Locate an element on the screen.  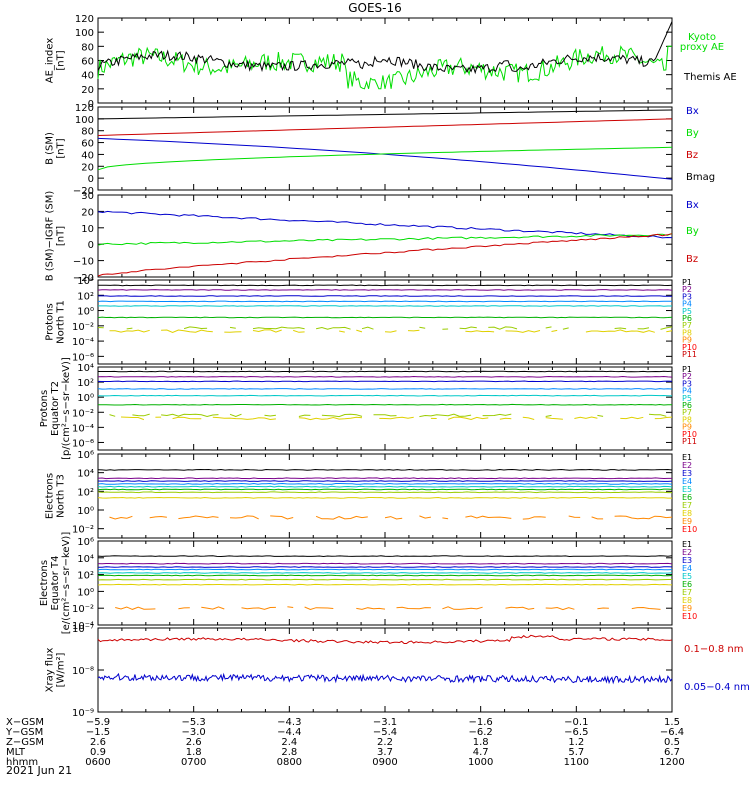
legend-kyoto-proxy-ae: Kyoto is located at coordinates (702, 37).